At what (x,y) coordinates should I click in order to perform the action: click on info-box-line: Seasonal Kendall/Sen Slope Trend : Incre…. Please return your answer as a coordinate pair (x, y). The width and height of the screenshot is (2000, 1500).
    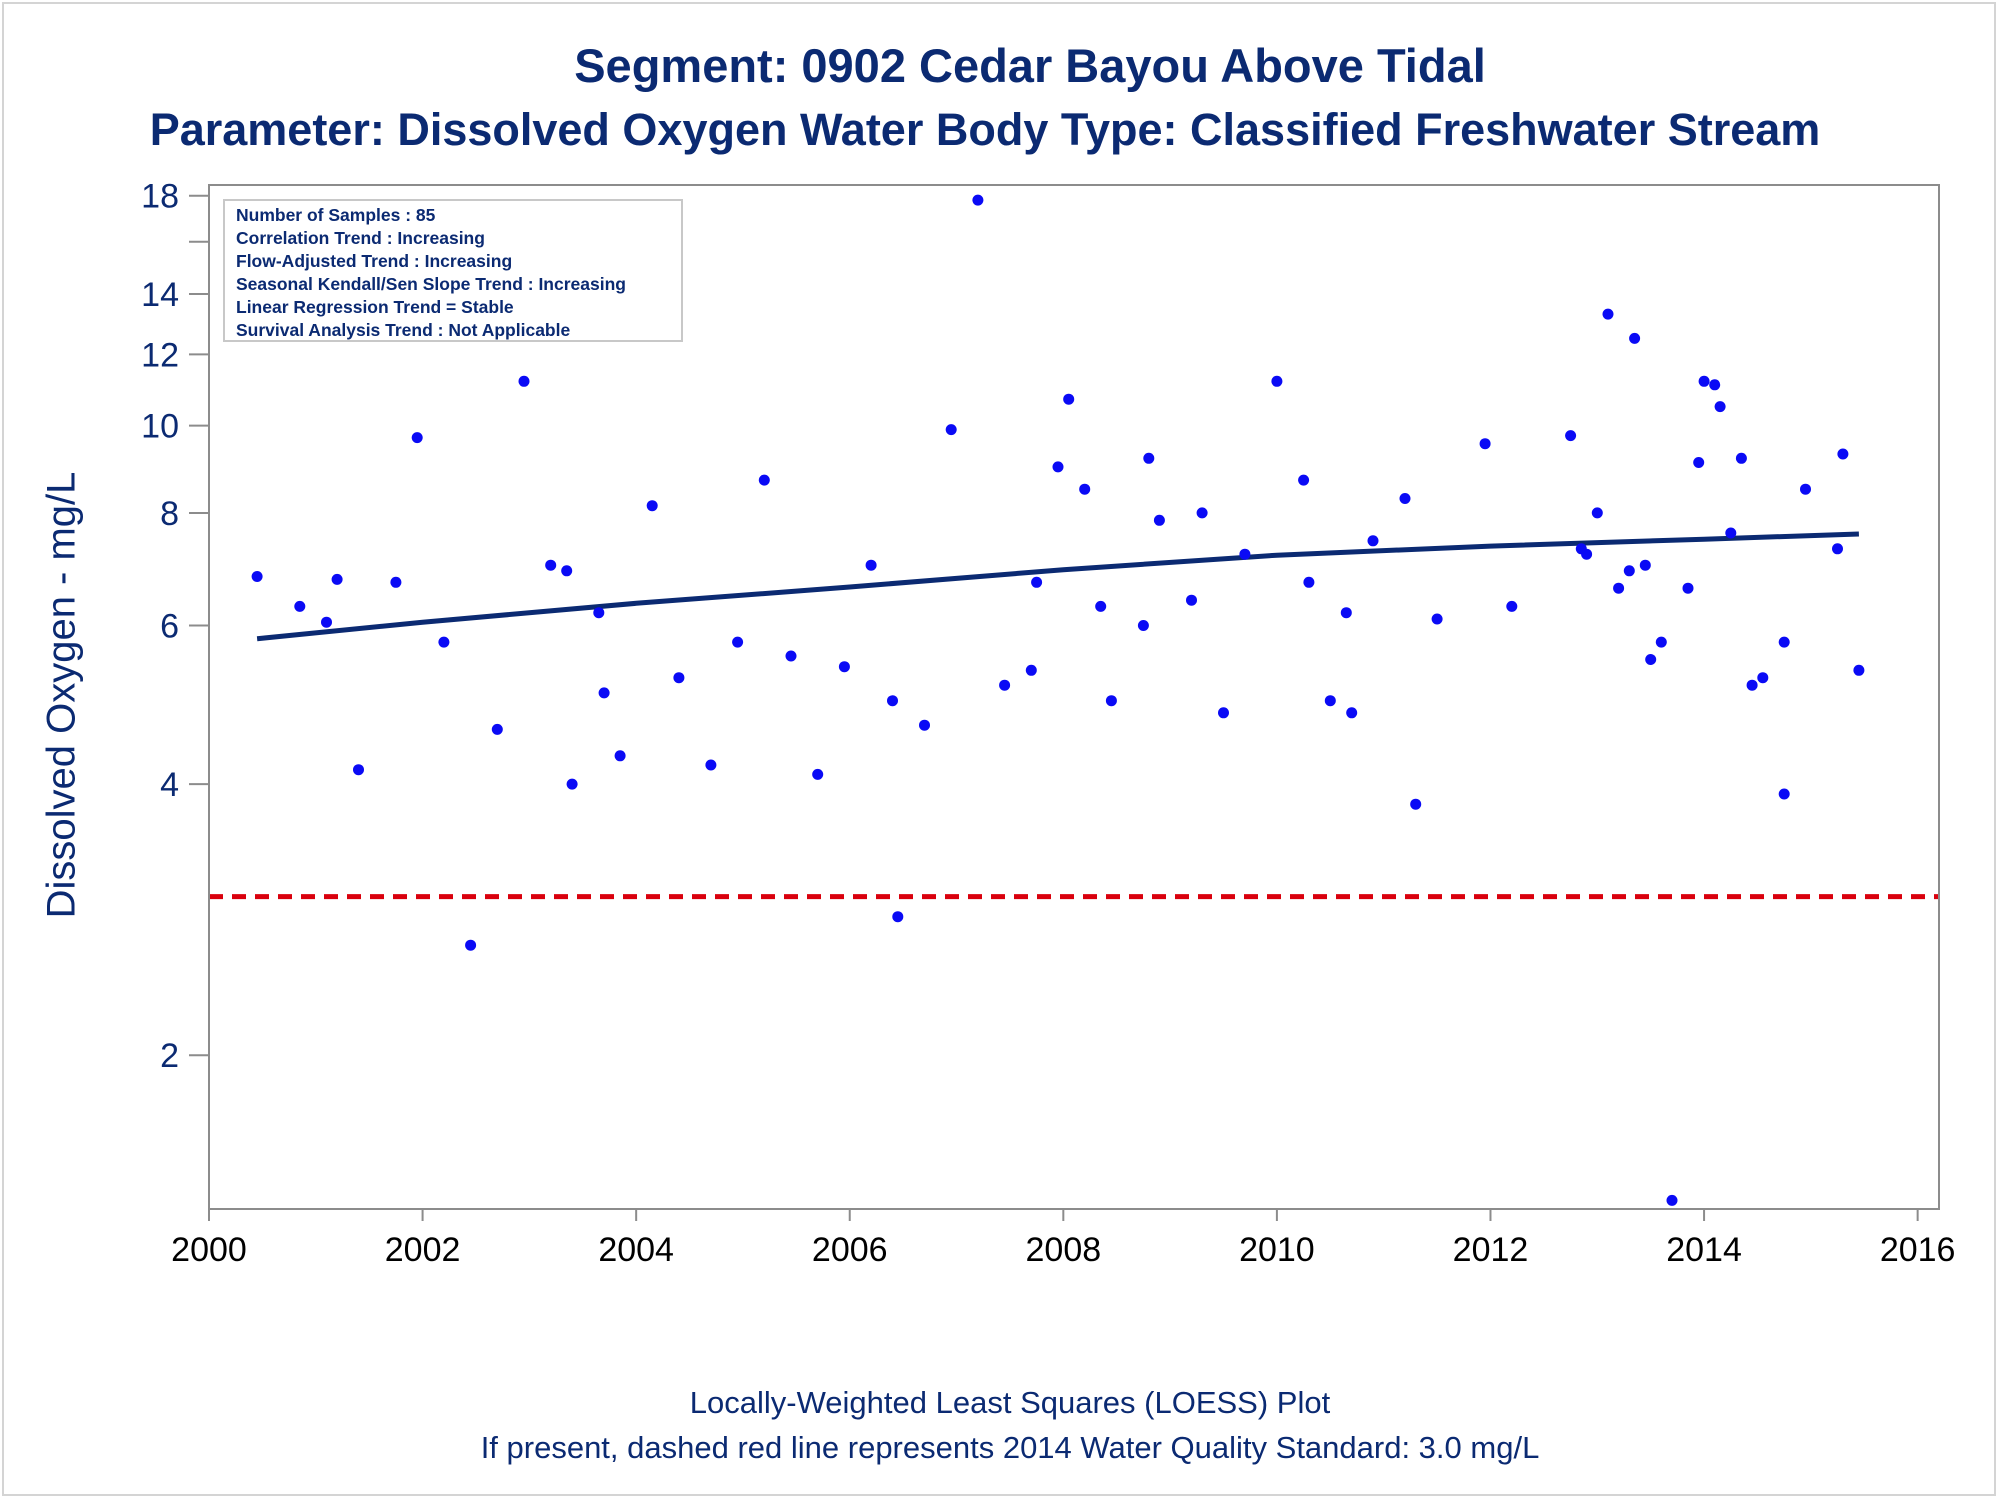
    Looking at the image, I should click on (431, 284).